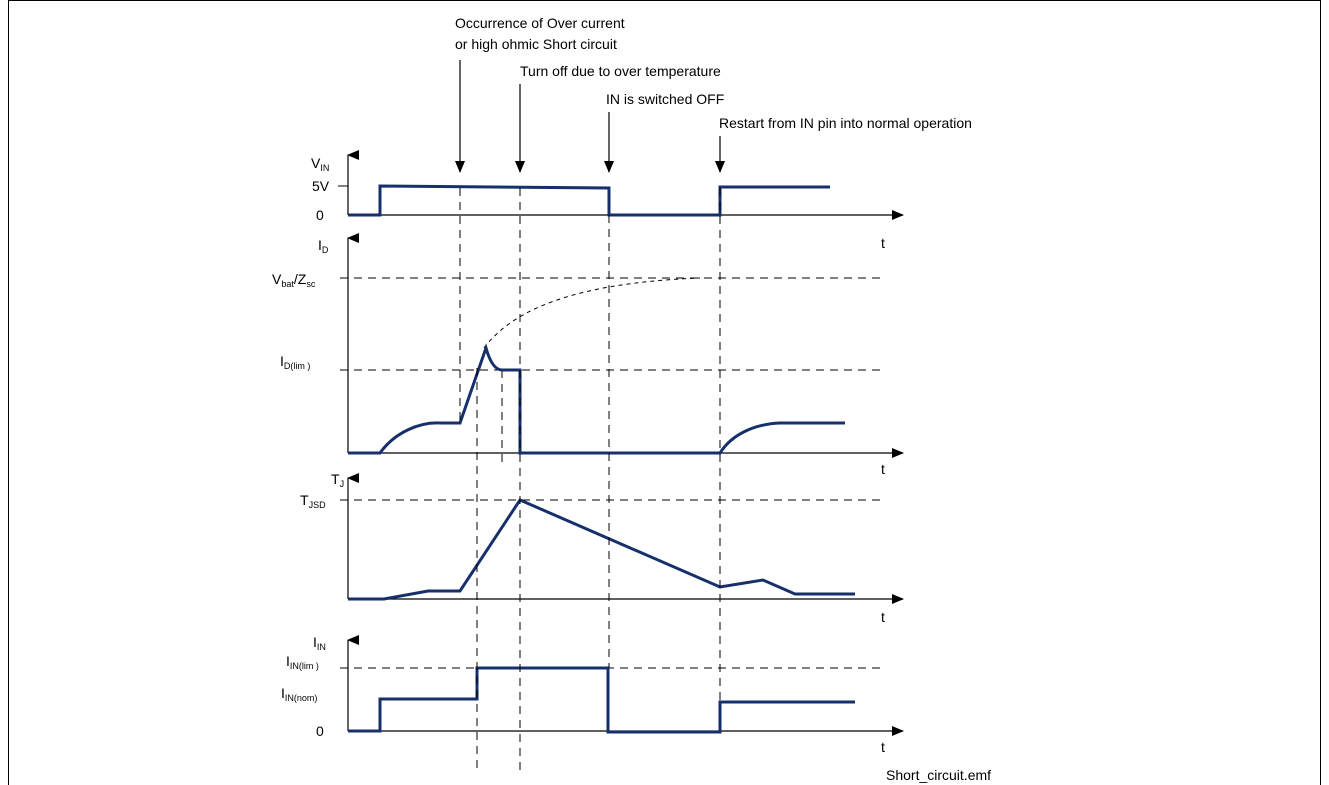 This screenshot has width=1329, height=785. What do you see at coordinates (883, 243) in the screenshot?
I see `vin-t-label: t` at bounding box center [883, 243].